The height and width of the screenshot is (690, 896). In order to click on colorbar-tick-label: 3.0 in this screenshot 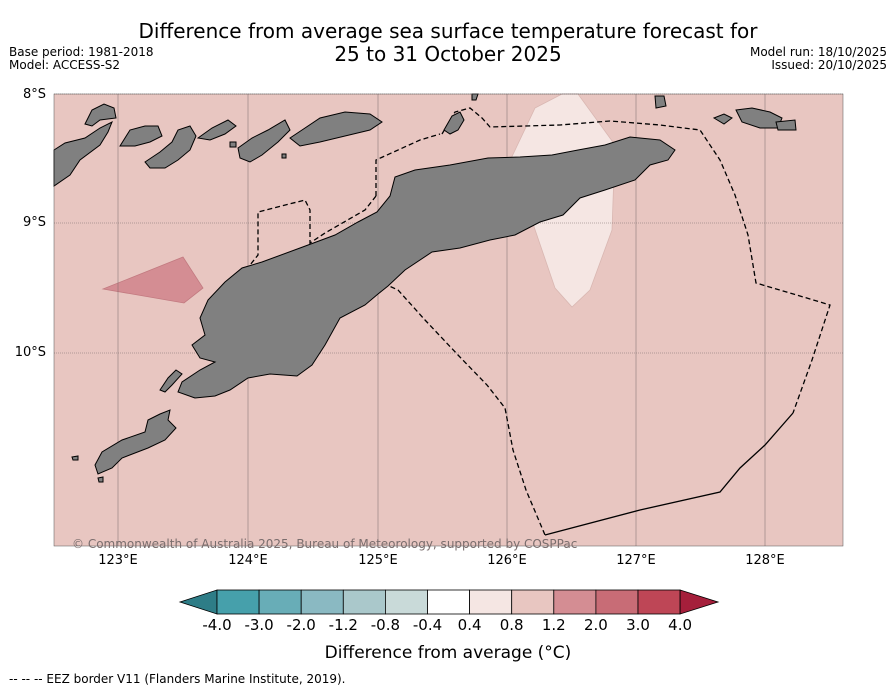, I will do `click(638, 625)`.